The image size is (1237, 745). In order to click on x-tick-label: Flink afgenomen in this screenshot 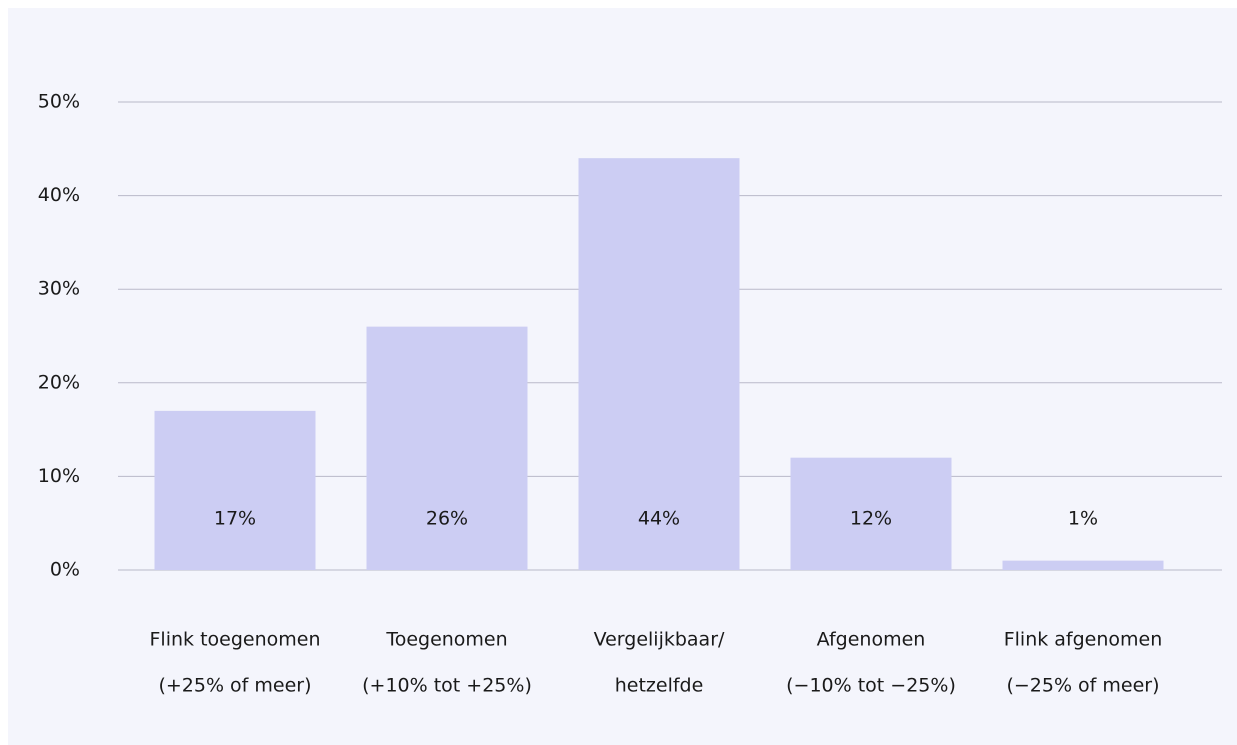, I will do `click(1083, 640)`.